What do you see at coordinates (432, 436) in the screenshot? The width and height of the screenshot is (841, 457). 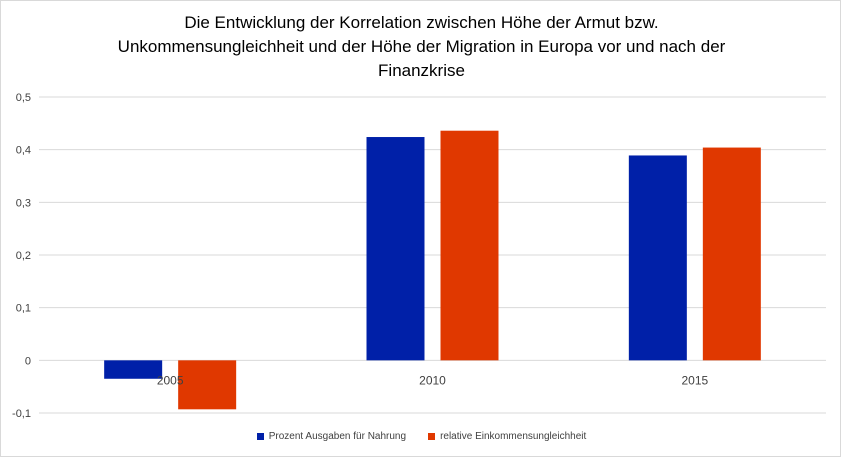 I see `legend-swatch-einkommensungleichheit` at bounding box center [432, 436].